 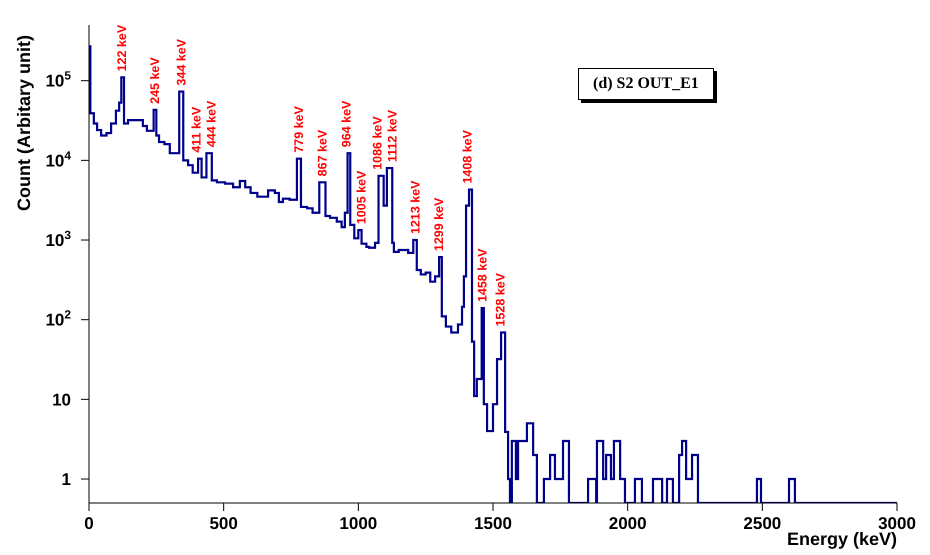 What do you see at coordinates (377, 143) in the screenshot?
I see `annotation: 1086 keV` at bounding box center [377, 143].